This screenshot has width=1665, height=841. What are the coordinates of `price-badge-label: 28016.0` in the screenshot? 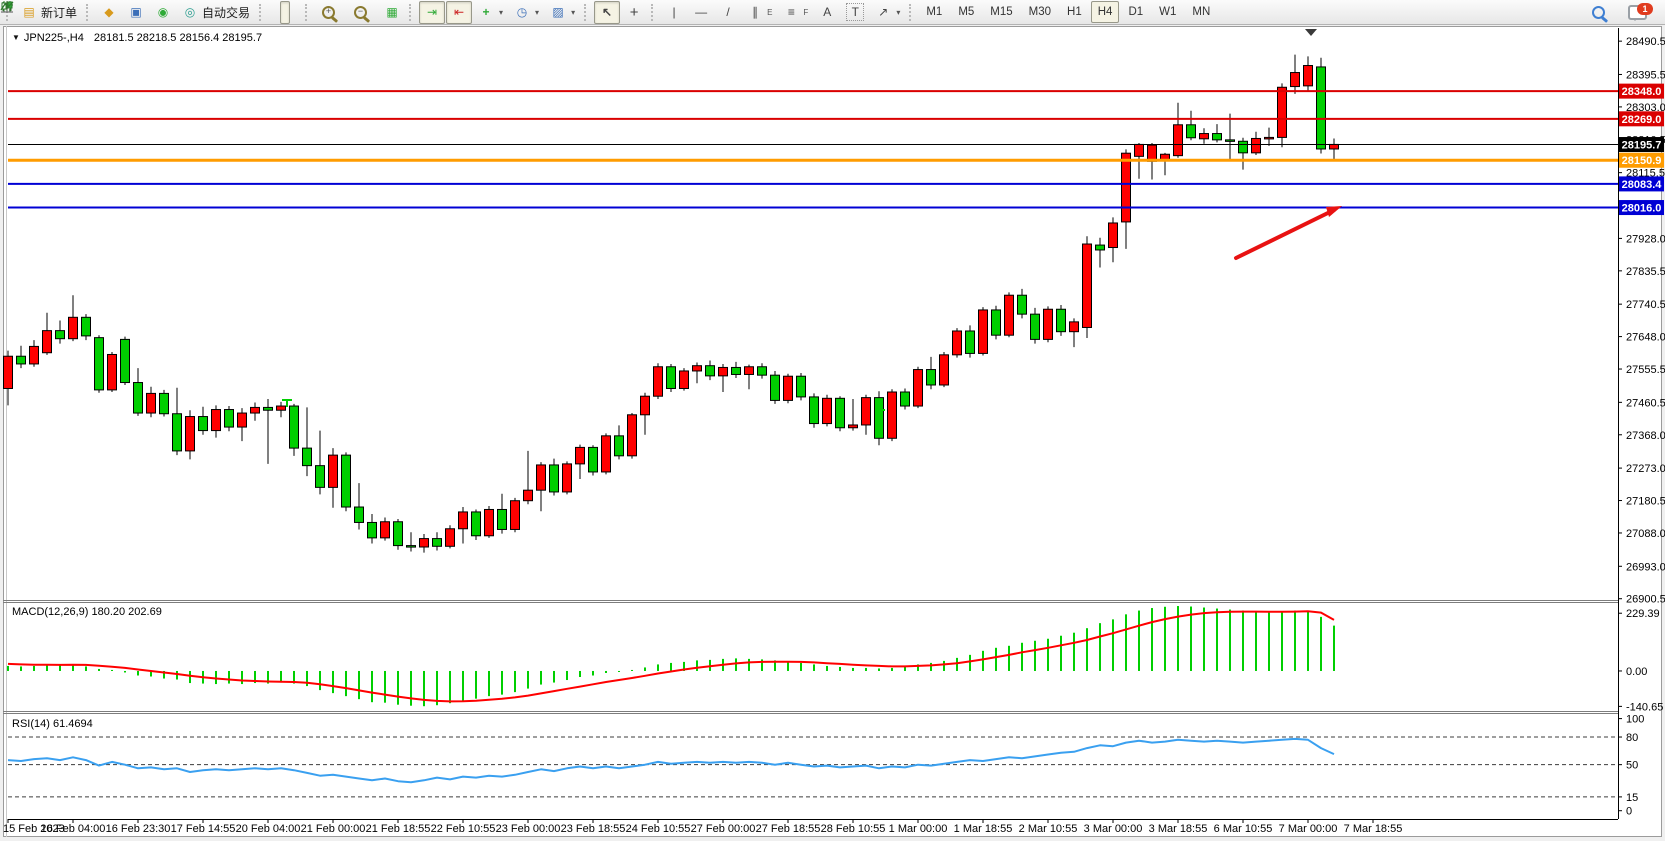 It's located at (1642, 209).